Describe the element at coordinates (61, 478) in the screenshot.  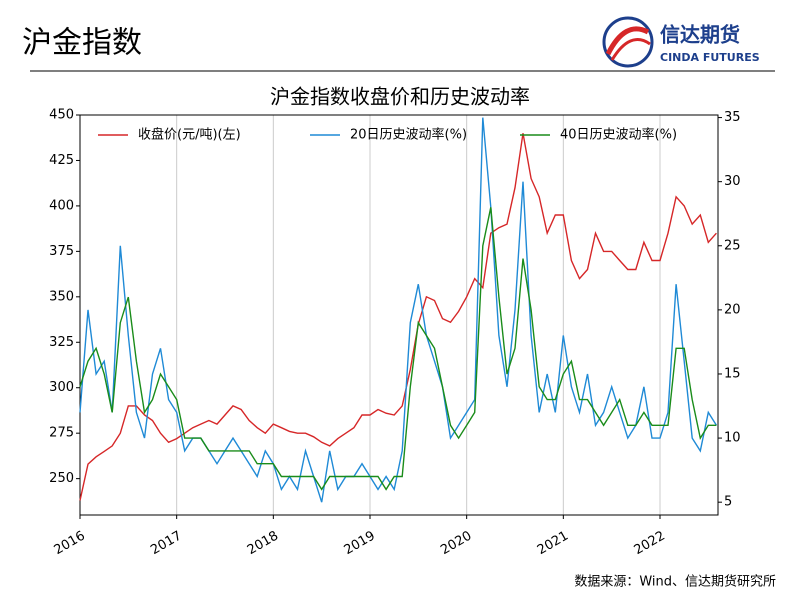
I see `y-tick-label: 250` at that location.